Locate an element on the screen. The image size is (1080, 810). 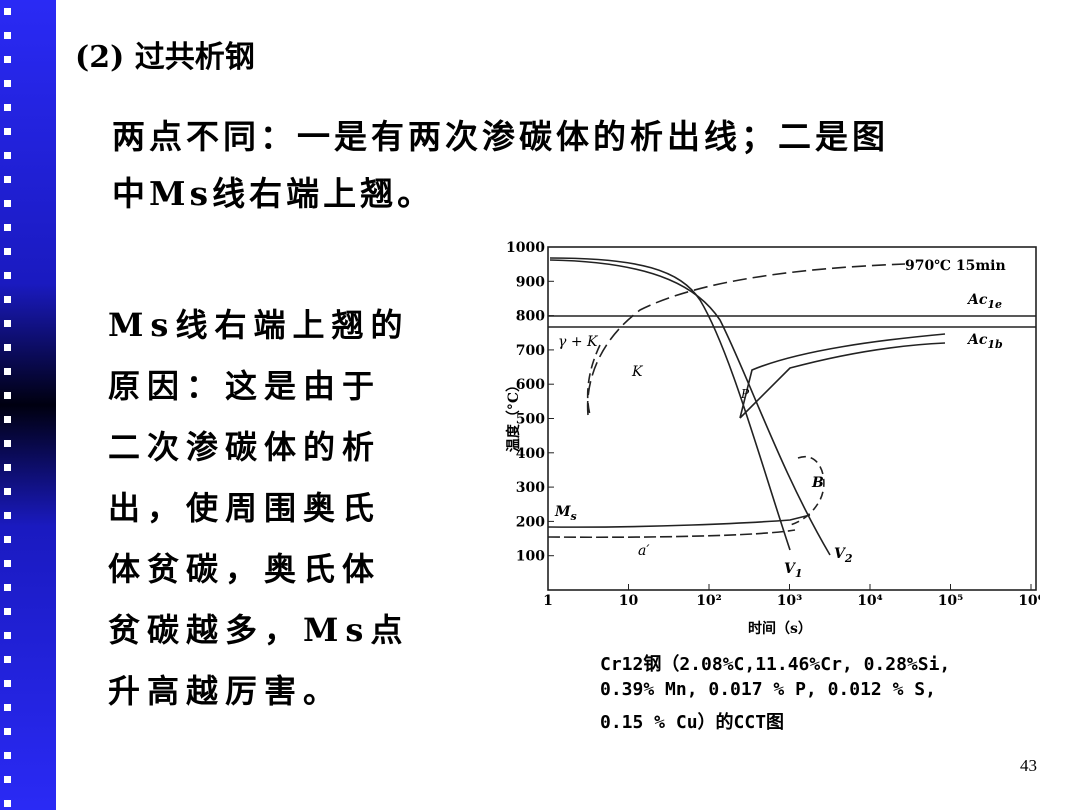
curve-label: Ac1b is located at coordinates (984, 341).